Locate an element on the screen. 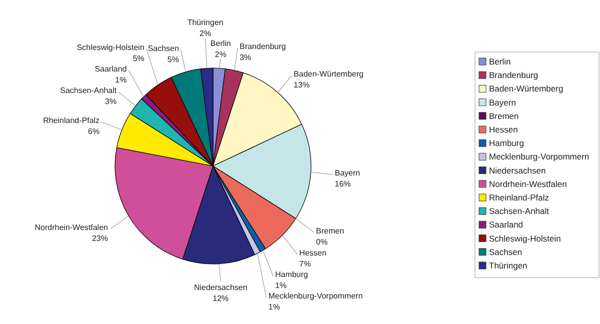 The height and width of the screenshot is (324, 600). slice-label: Niedersachsen is located at coordinates (221, 287).